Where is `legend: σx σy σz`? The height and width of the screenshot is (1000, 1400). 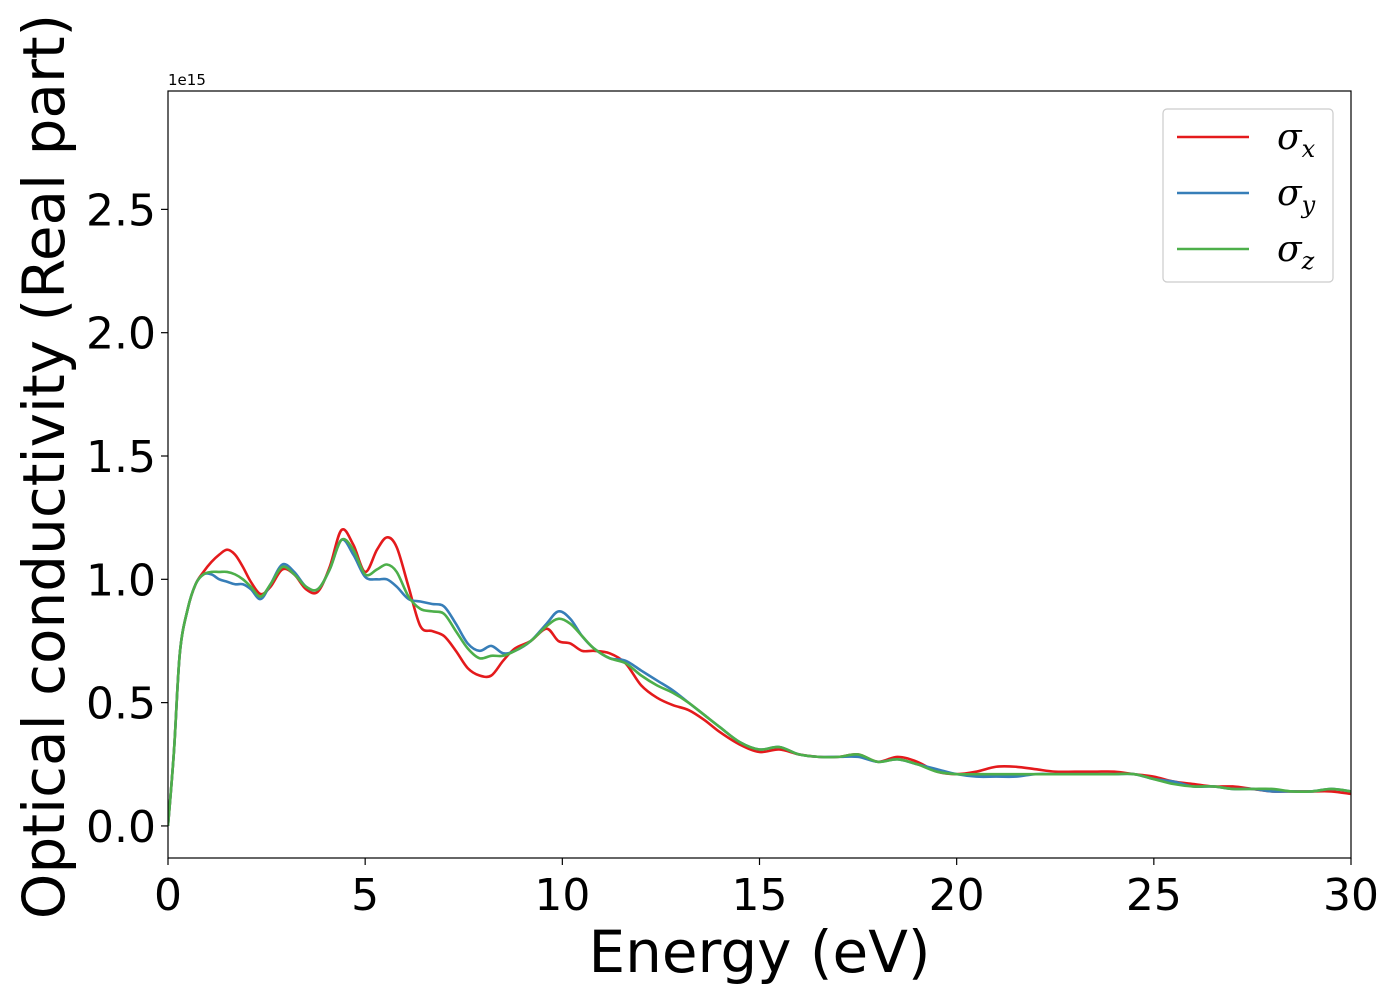
legend: σx σy σz is located at coordinates (1248, 195).